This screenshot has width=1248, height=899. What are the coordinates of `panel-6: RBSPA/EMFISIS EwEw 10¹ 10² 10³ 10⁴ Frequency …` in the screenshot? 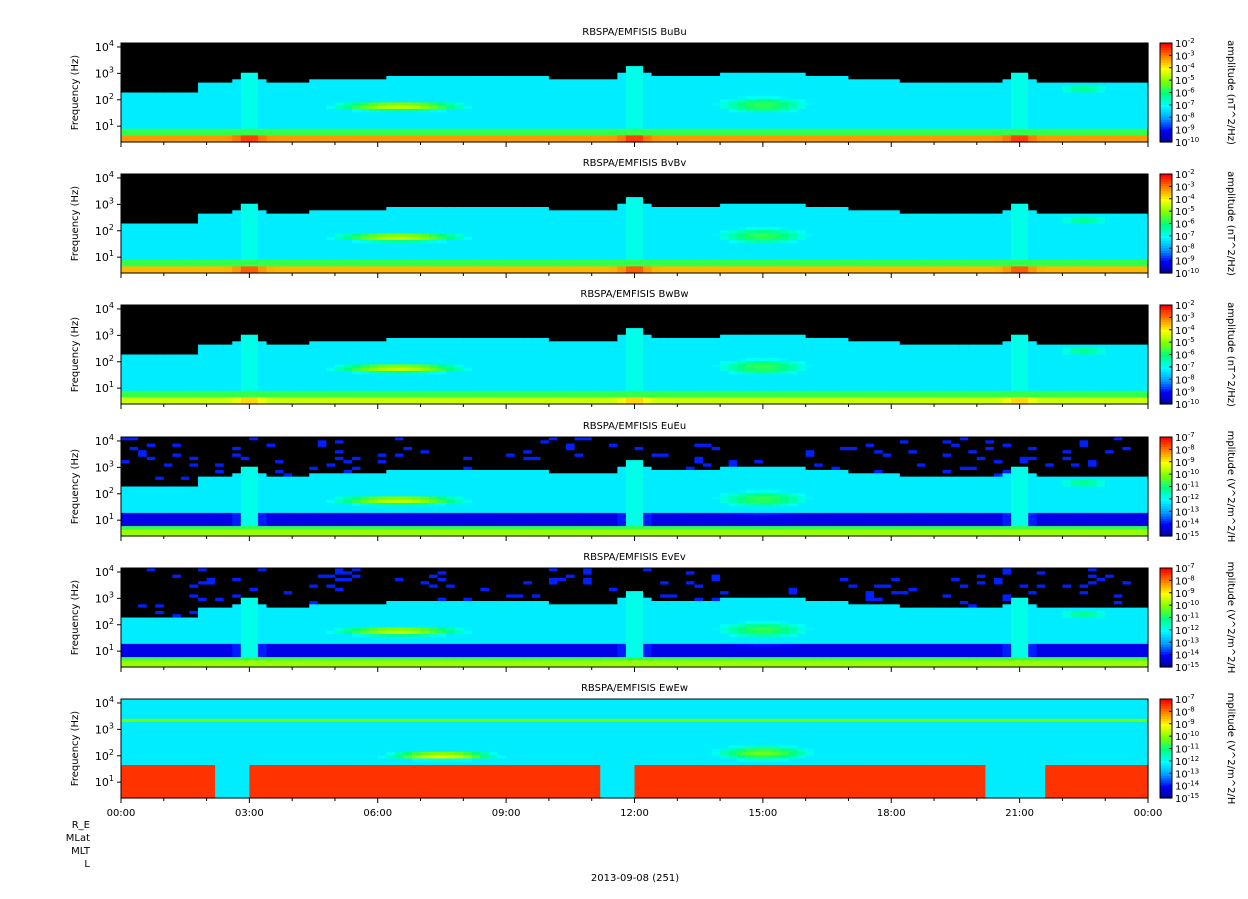 It's located at (653, 744).